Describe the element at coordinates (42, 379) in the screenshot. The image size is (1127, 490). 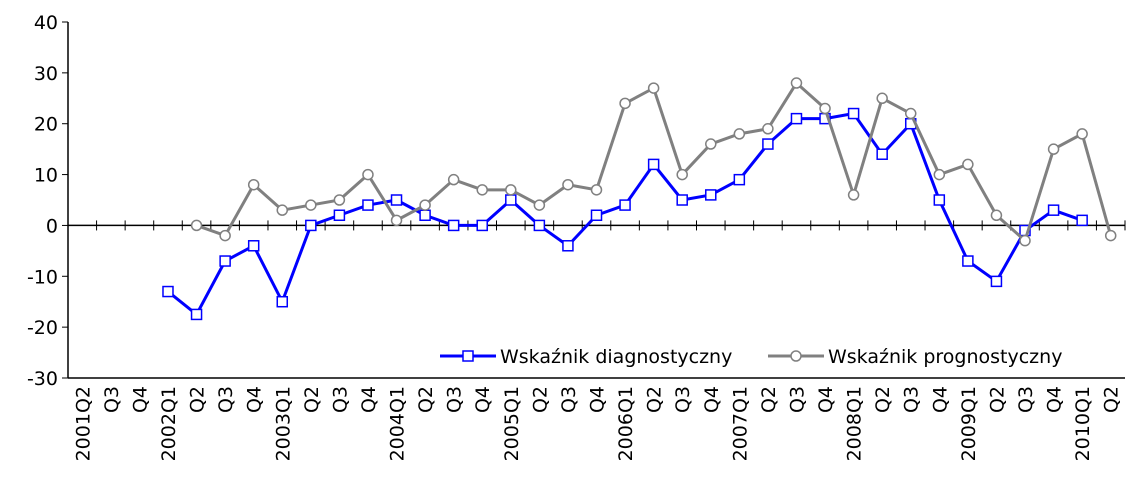
I see `y-tick-label: -30` at that location.